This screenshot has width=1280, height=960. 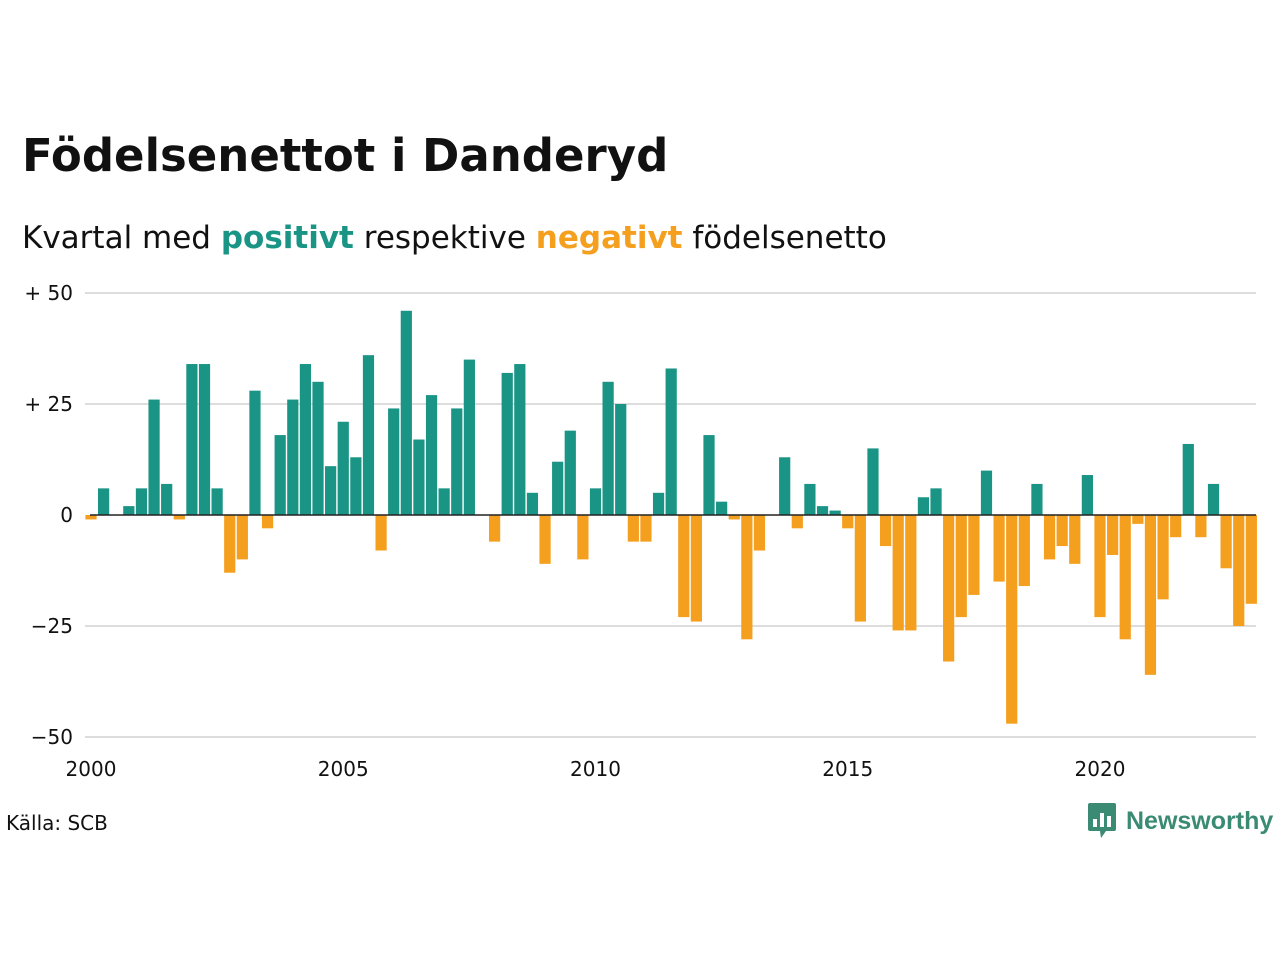 I want to click on subtitle-prefix: Kvartal med, so click(x=116, y=238).